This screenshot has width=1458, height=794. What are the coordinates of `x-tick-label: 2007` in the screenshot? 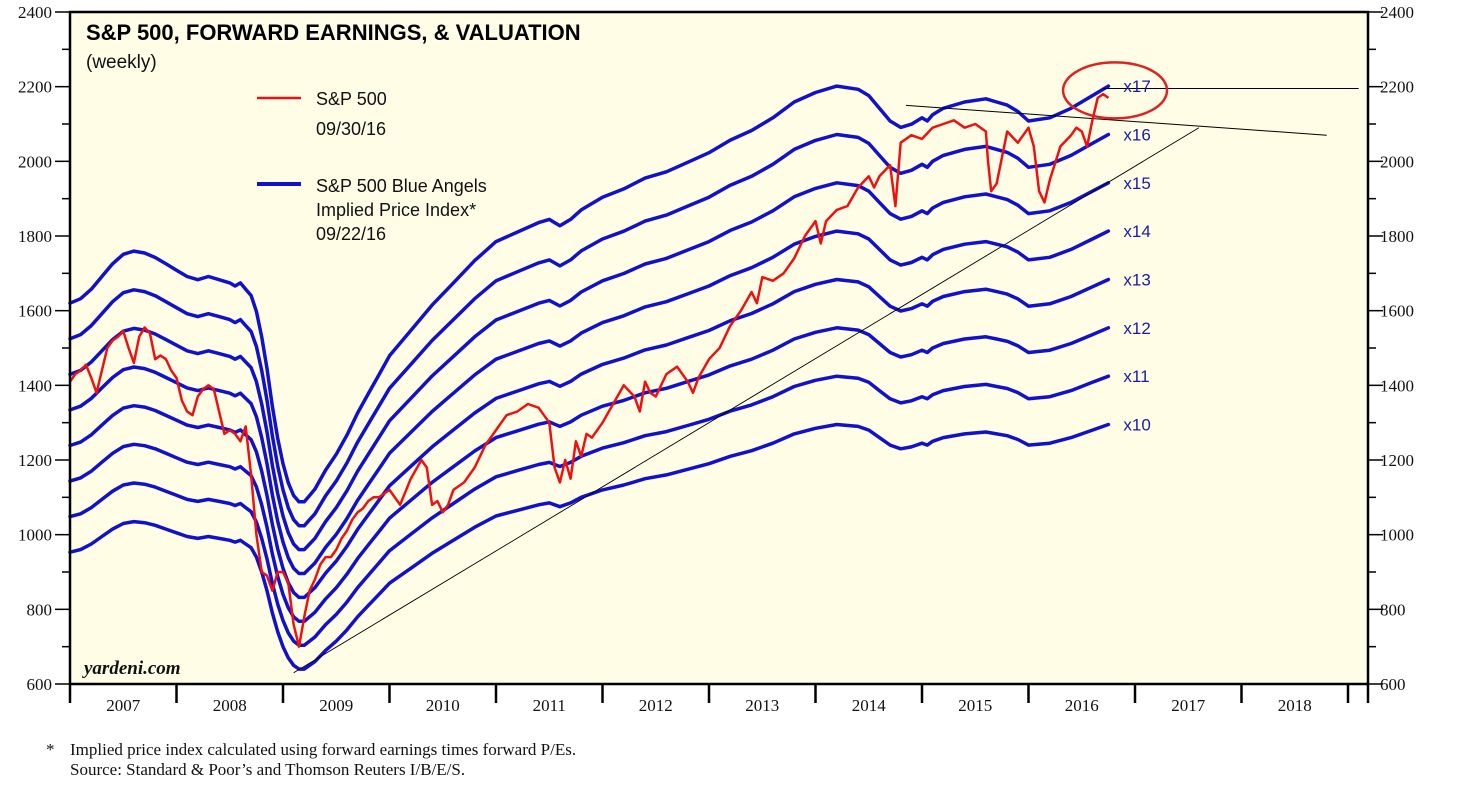 It's located at (123, 705).